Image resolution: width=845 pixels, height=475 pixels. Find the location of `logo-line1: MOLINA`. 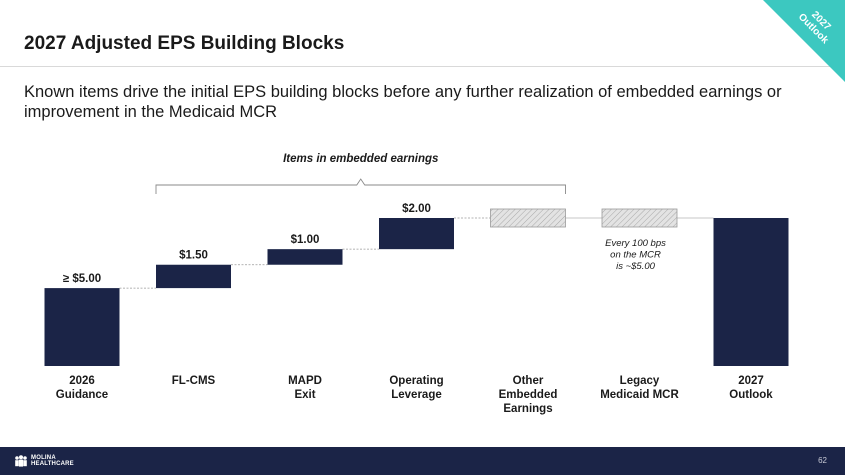

logo-line1: MOLINA is located at coordinates (43, 458).